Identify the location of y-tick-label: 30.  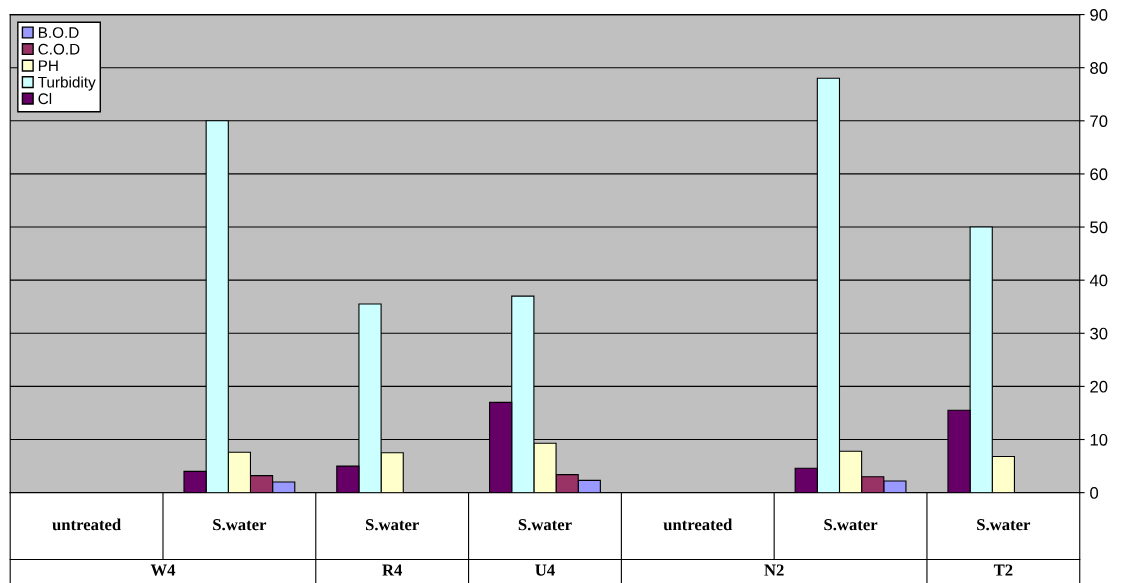
(1099, 333).